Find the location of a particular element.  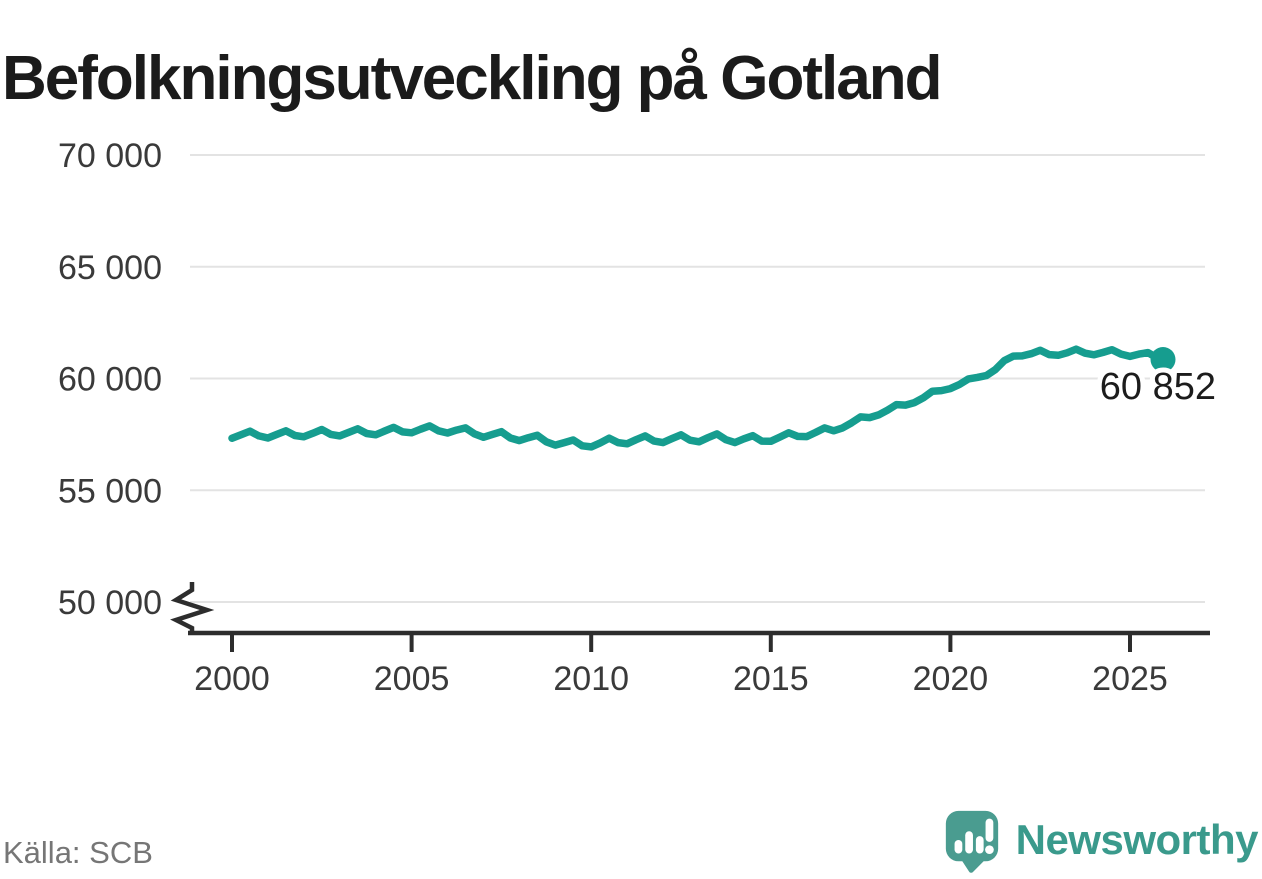

last-value-label: 60 852 is located at coordinates (1158, 387).